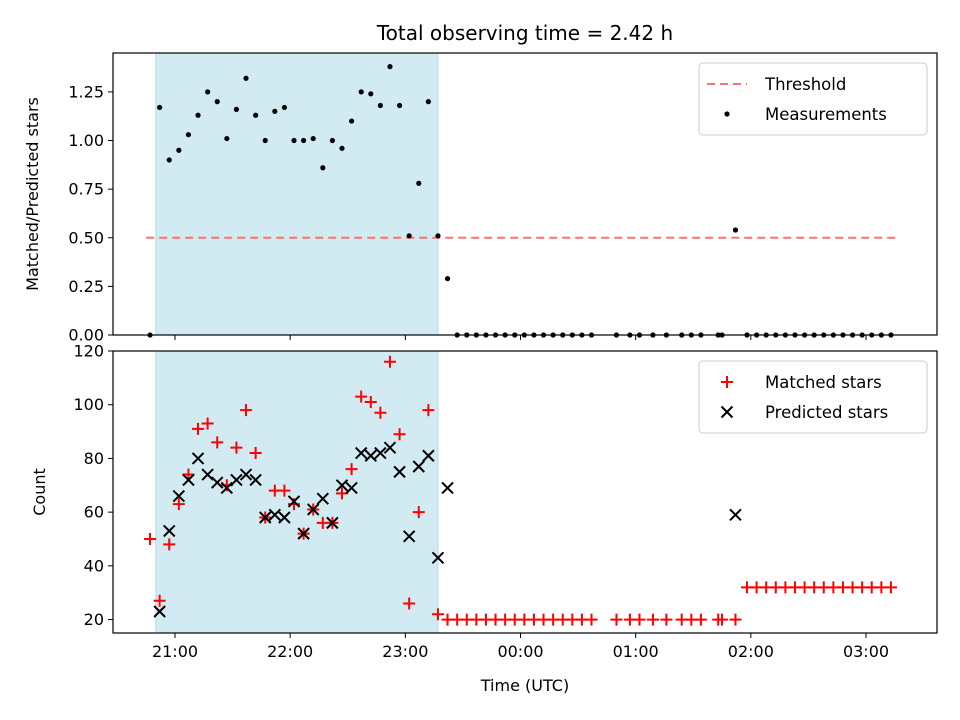 The height and width of the screenshot is (720, 960). Describe the element at coordinates (751, 651) in the screenshot. I see `x-tick-label: 02:00` at that location.